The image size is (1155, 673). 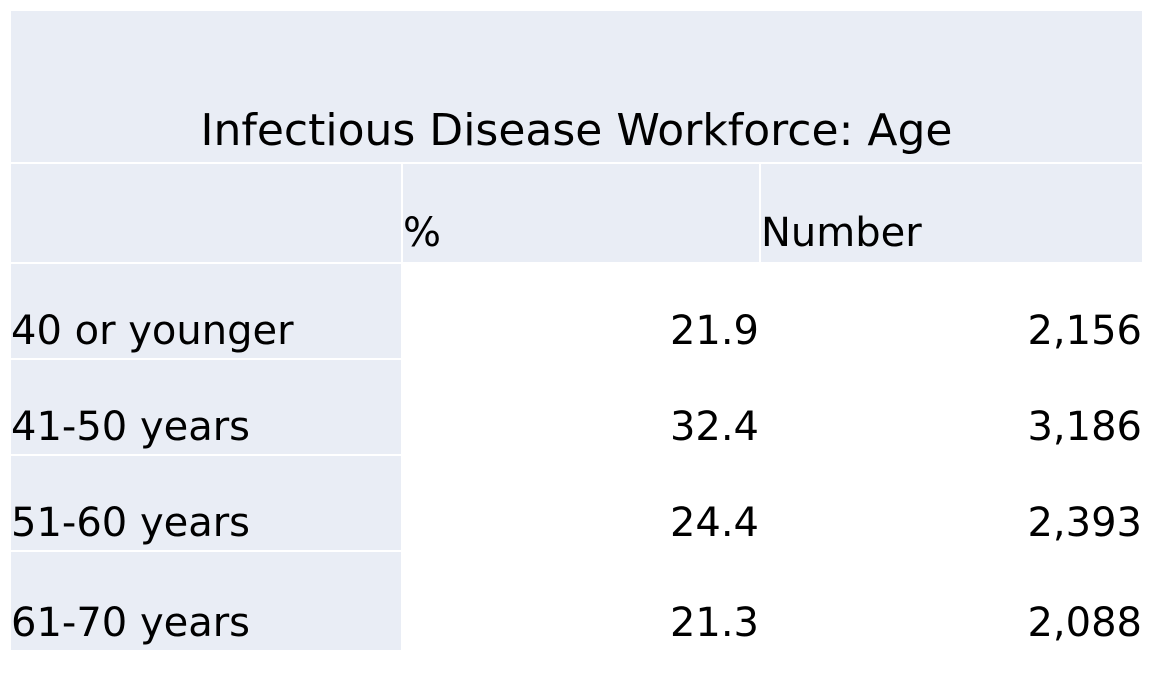 I want to click on row-label-40-or-younger: 40 or younger, so click(x=206, y=311).